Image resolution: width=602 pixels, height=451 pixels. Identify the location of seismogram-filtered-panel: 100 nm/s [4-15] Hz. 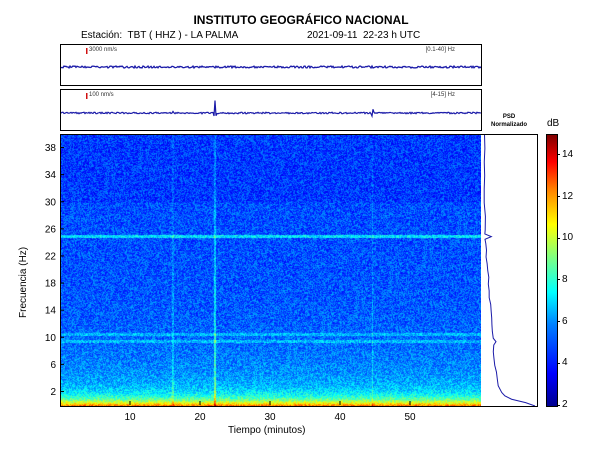
(271, 110).